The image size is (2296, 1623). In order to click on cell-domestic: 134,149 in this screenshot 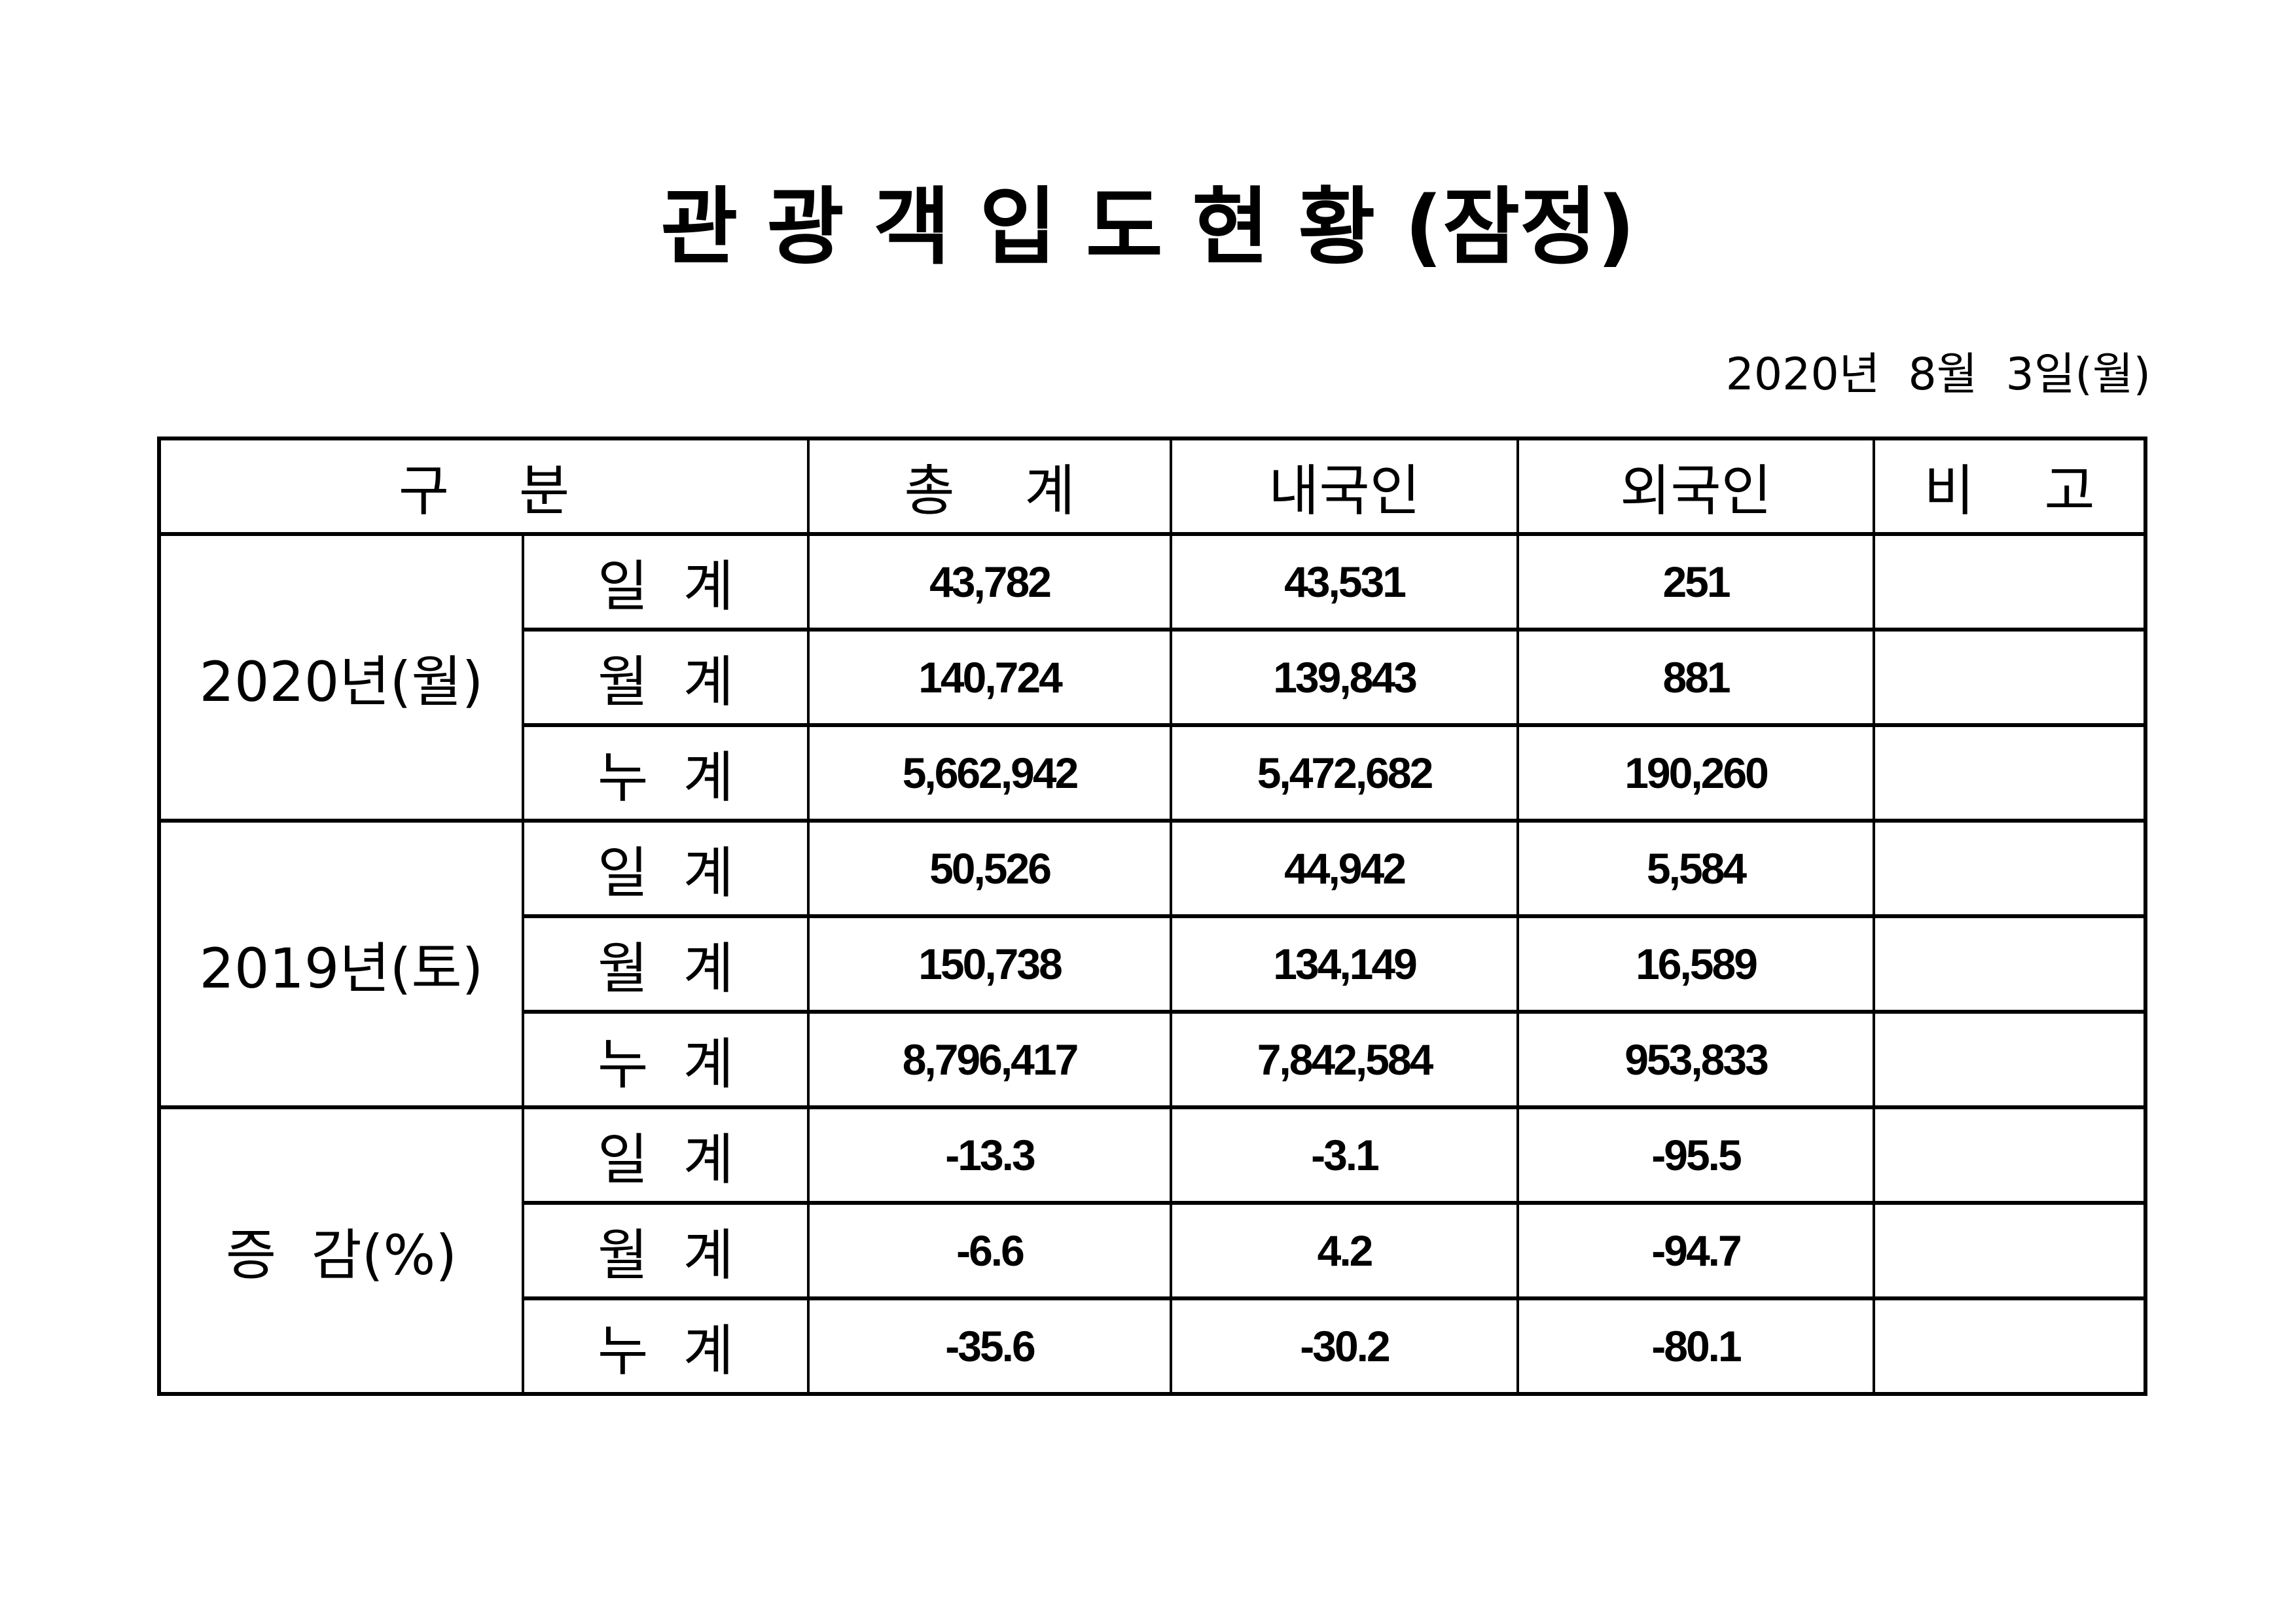, I will do `click(1344, 964)`.